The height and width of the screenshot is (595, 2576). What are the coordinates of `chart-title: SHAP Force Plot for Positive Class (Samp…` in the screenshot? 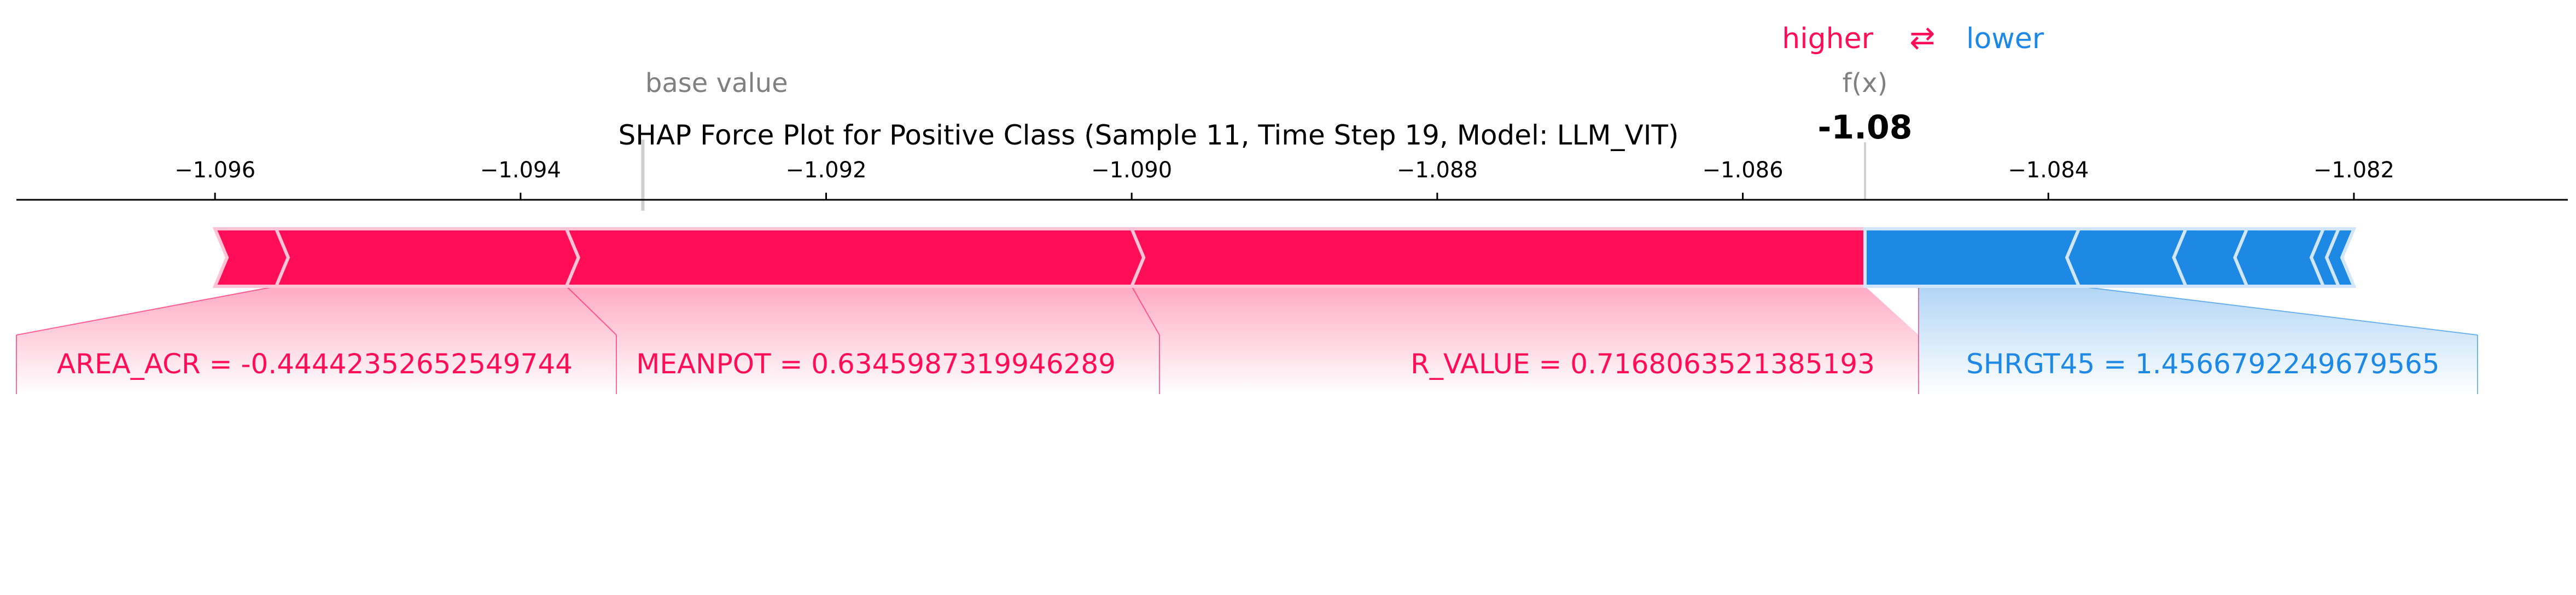 It's located at (1148, 135).